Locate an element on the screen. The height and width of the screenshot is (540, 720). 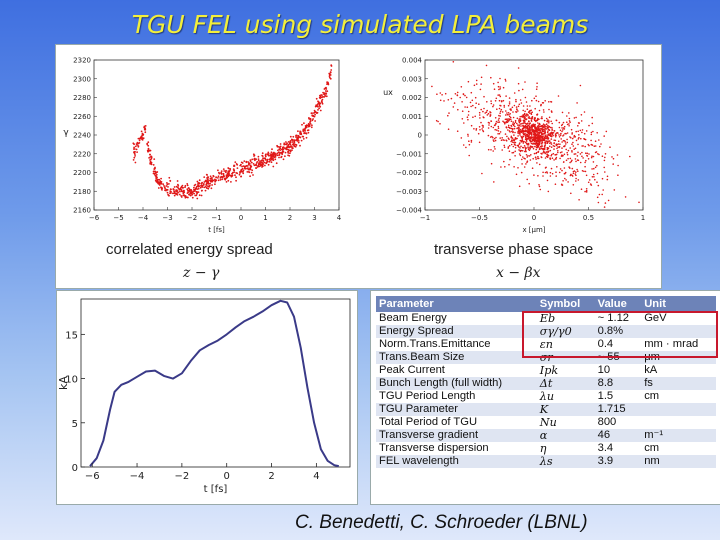
y-tick-label: −0.001 is located at coordinates (409, 154).